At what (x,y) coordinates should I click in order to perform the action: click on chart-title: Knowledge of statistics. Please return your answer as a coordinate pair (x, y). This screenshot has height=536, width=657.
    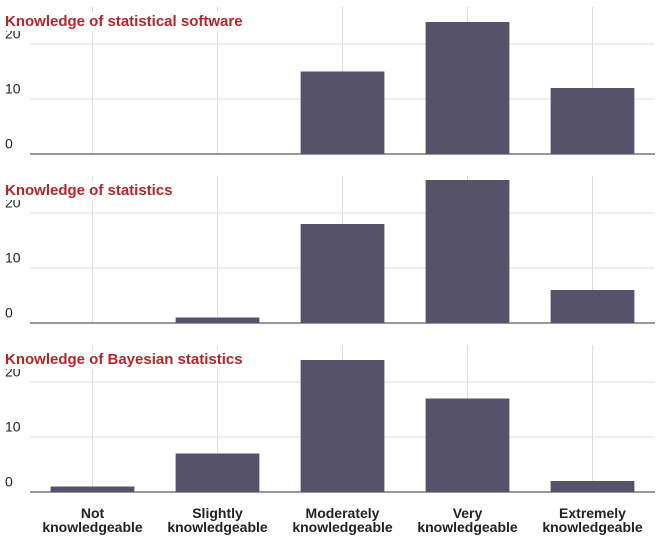
    Looking at the image, I should click on (89, 190).